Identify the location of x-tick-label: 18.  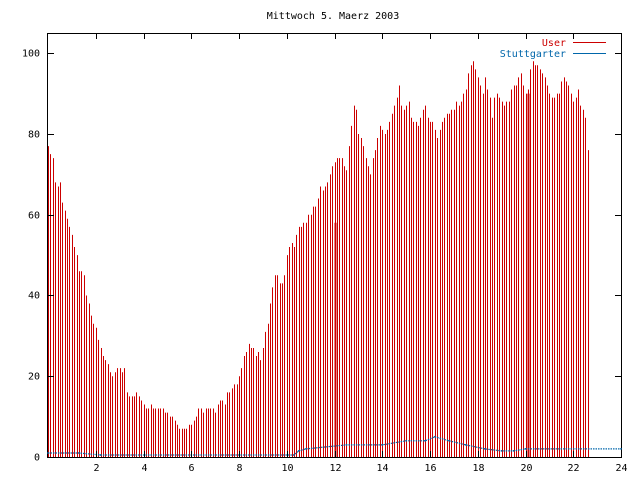
(478, 468).